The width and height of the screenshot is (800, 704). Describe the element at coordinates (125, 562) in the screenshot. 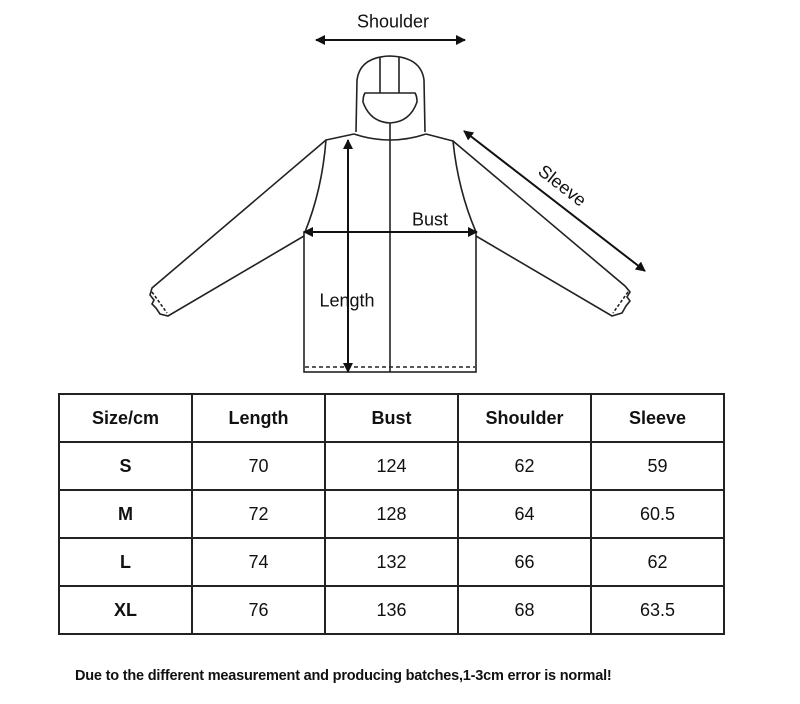

I see `cell-size: L` at that location.